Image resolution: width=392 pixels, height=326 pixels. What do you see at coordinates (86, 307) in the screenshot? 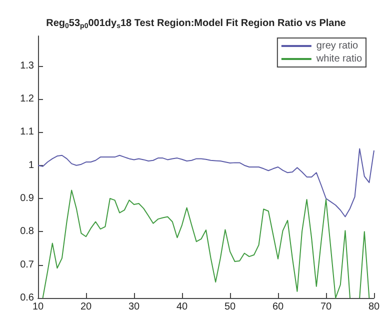
I see `x-tick-label: 20` at bounding box center [86, 307].